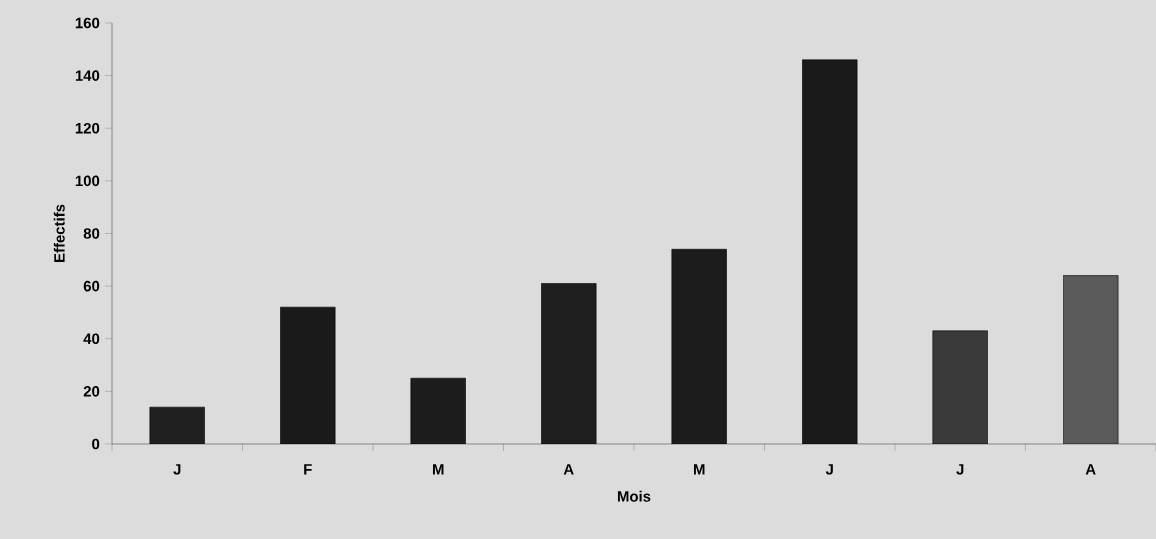 The height and width of the screenshot is (539, 1156). Describe the element at coordinates (91, 391) in the screenshot. I see `y-tick-label: 20` at that location.